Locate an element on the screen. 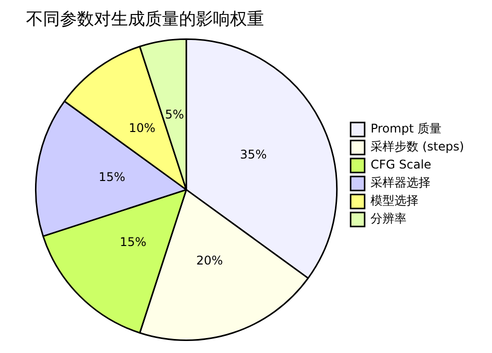  data-label: 35% is located at coordinates (253, 155).